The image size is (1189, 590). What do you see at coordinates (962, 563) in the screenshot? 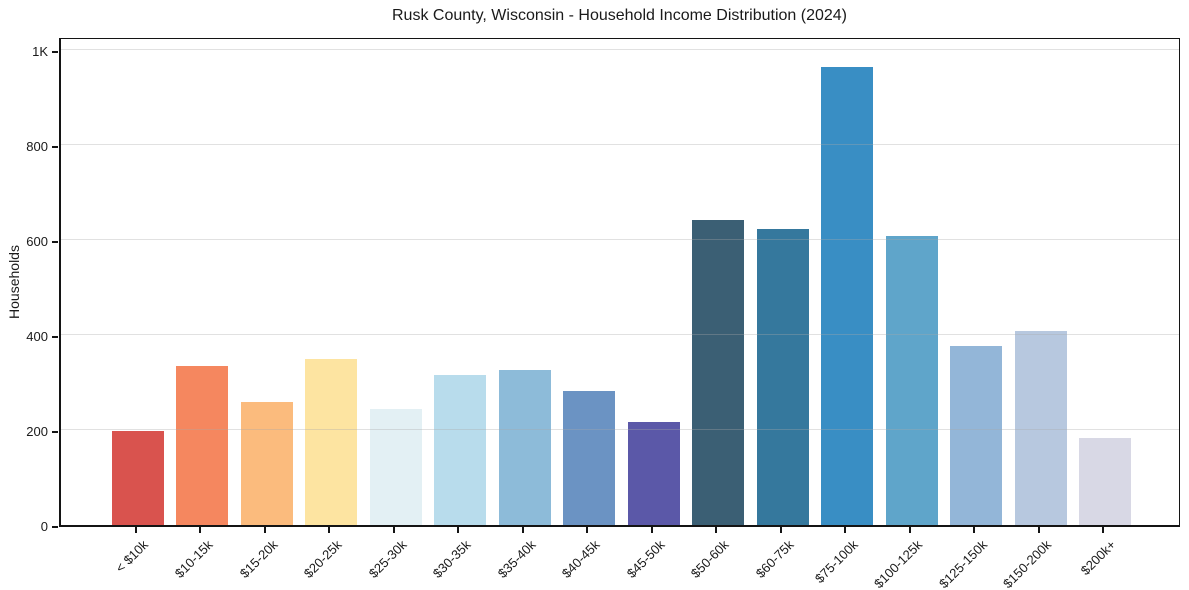
I see `x-tick-label: $125-150k` at bounding box center [962, 563].